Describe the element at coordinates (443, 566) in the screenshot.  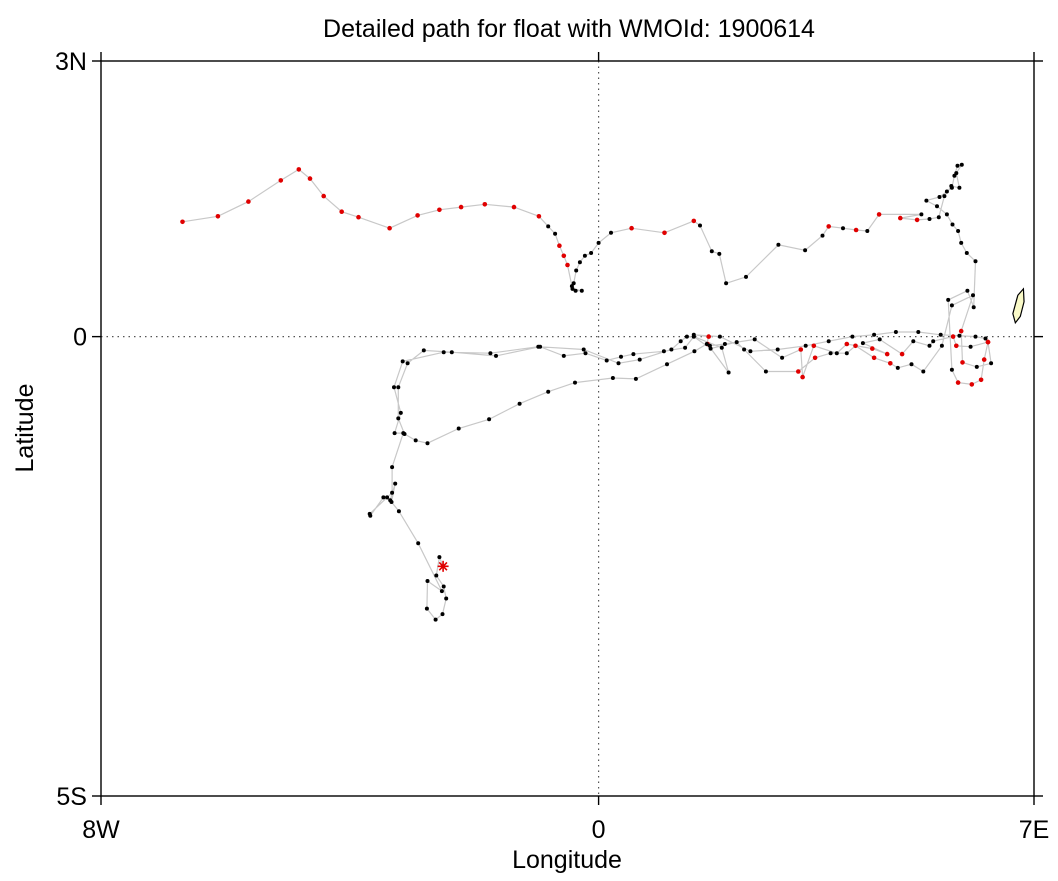
I see `start-marker` at that location.